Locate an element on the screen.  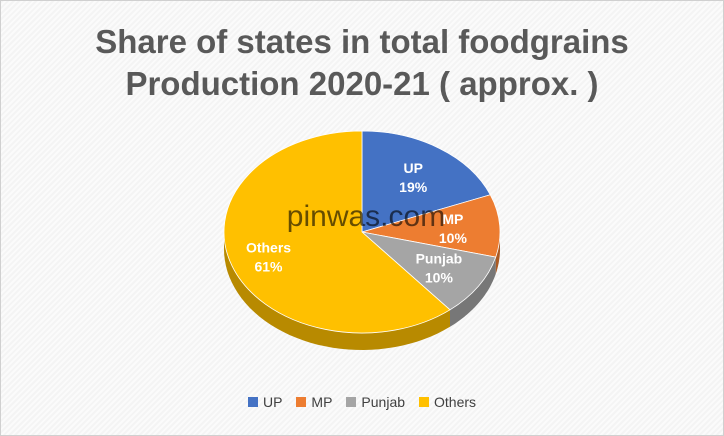
legend-item-up: UP is located at coordinates (265, 402).